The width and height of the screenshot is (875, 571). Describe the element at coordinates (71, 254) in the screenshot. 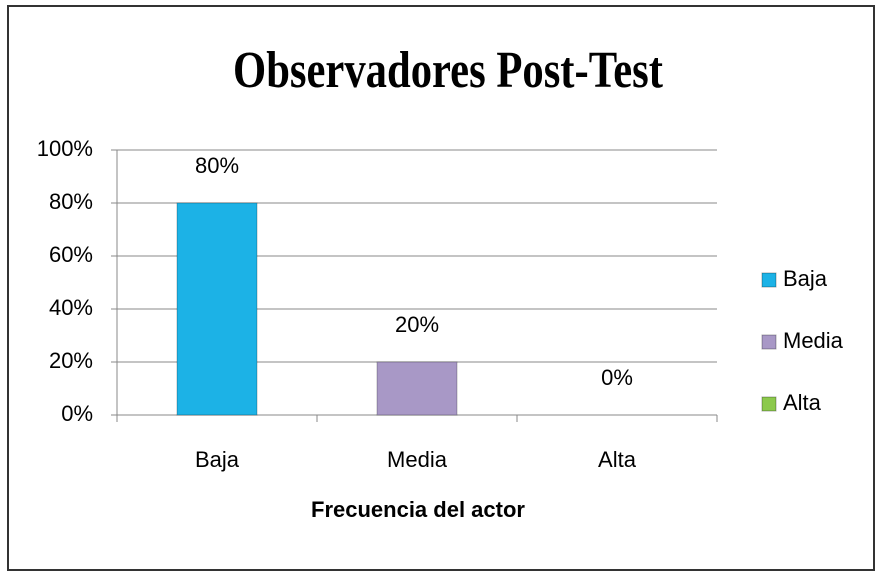

I see `y-tick-label: 60%` at that location.